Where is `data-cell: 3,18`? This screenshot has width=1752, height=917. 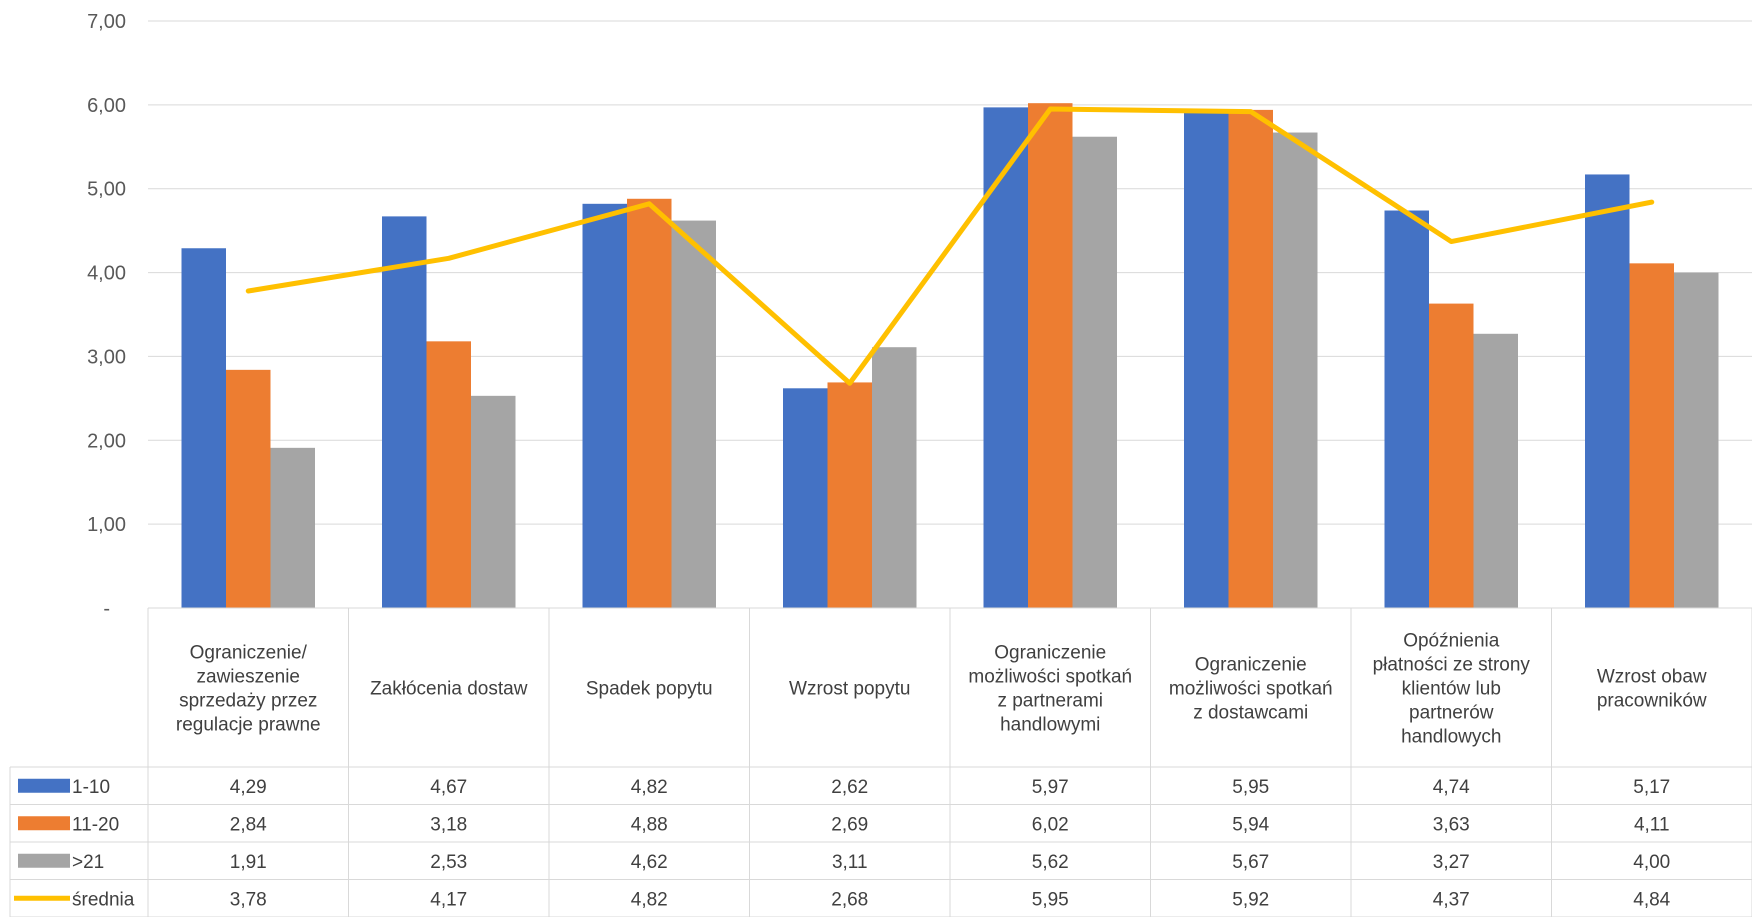 data-cell: 3,18 is located at coordinates (448, 824).